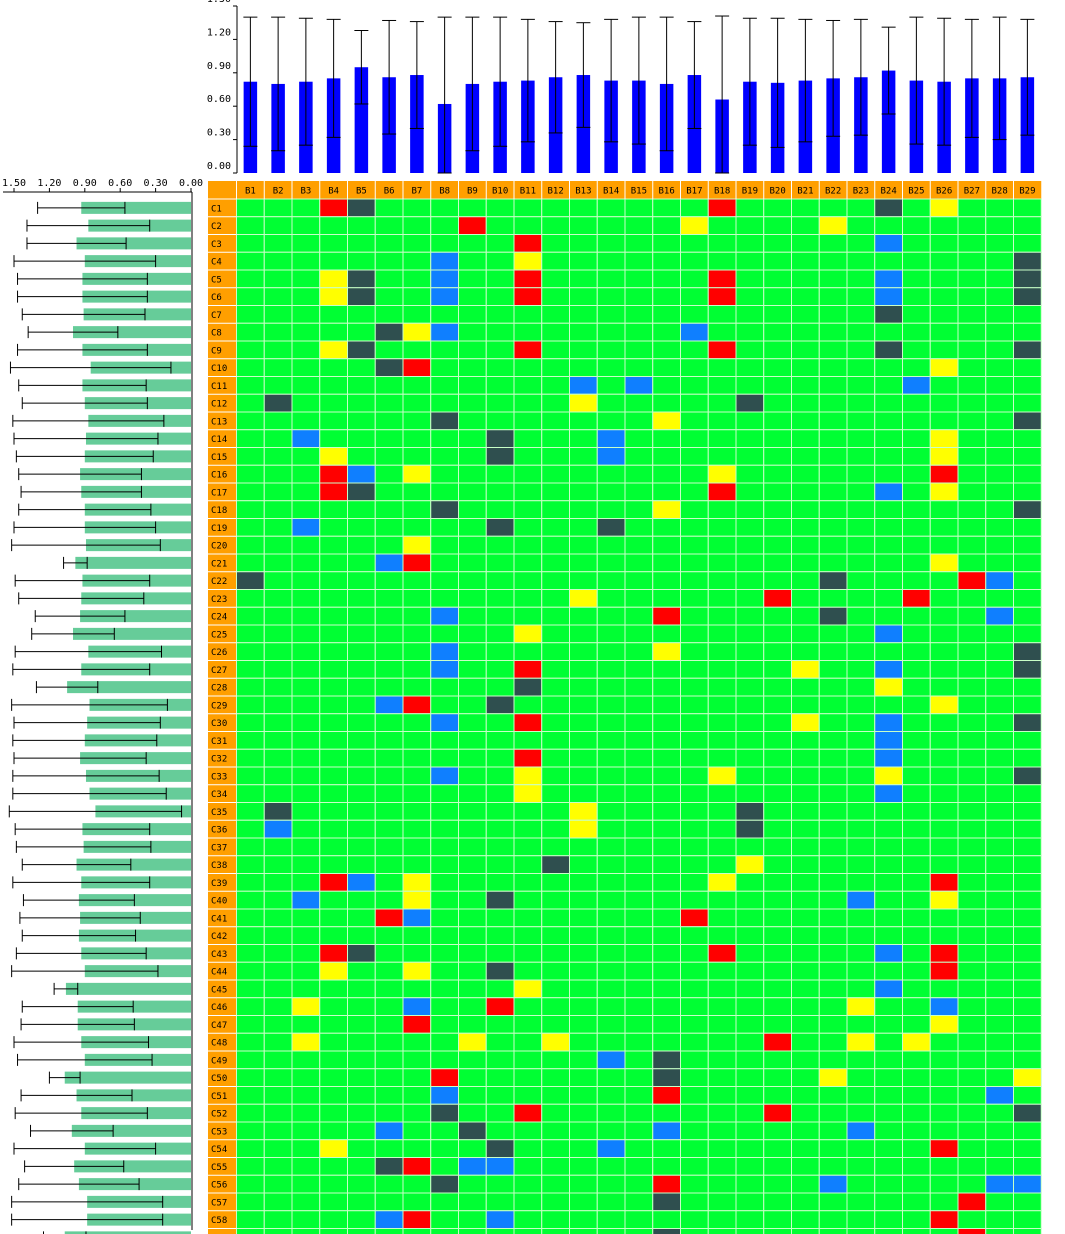 This screenshot has width=1065, height=1234. Describe the element at coordinates (999, 438) in the screenshot. I see `heatmap-cell-C14-B28` at that location.